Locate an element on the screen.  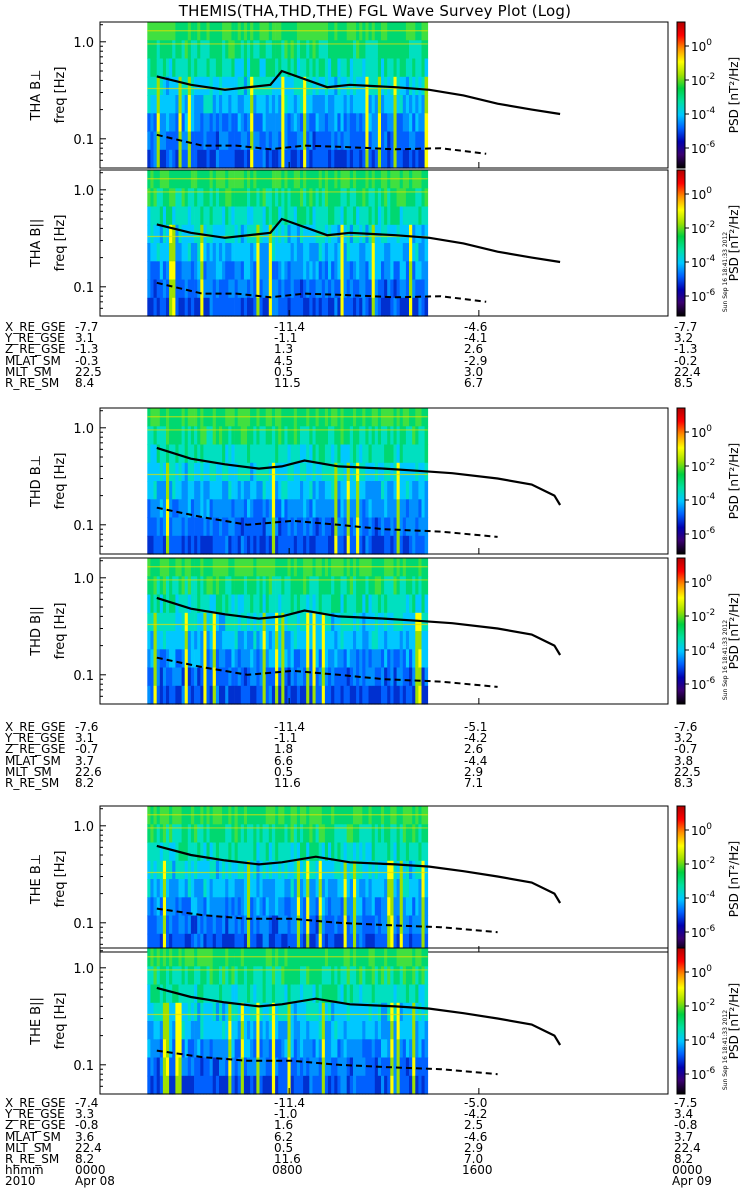
colorbar-tick-label: 10⁰ is located at coordinates (701, 830).